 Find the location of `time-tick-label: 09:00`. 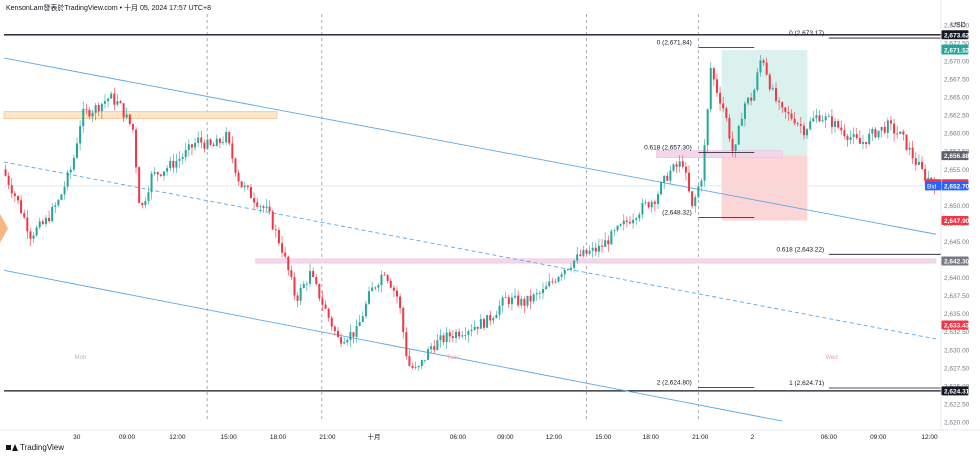

time-tick-label: 09:00 is located at coordinates (127, 437).